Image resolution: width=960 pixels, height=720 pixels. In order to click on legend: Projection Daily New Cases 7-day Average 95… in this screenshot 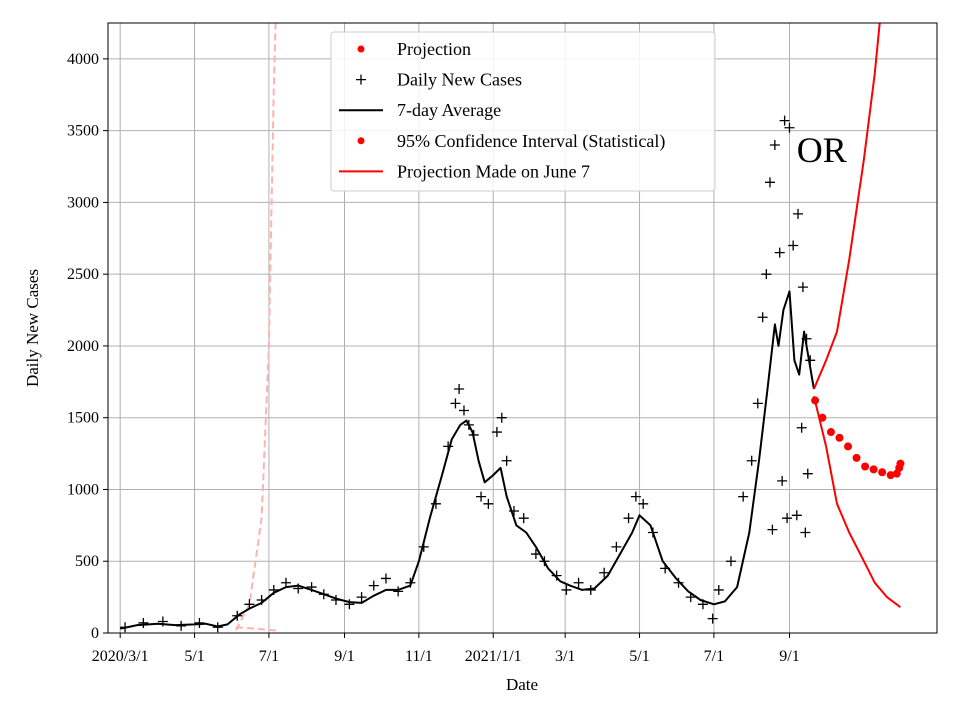, I will do `click(523, 111)`.